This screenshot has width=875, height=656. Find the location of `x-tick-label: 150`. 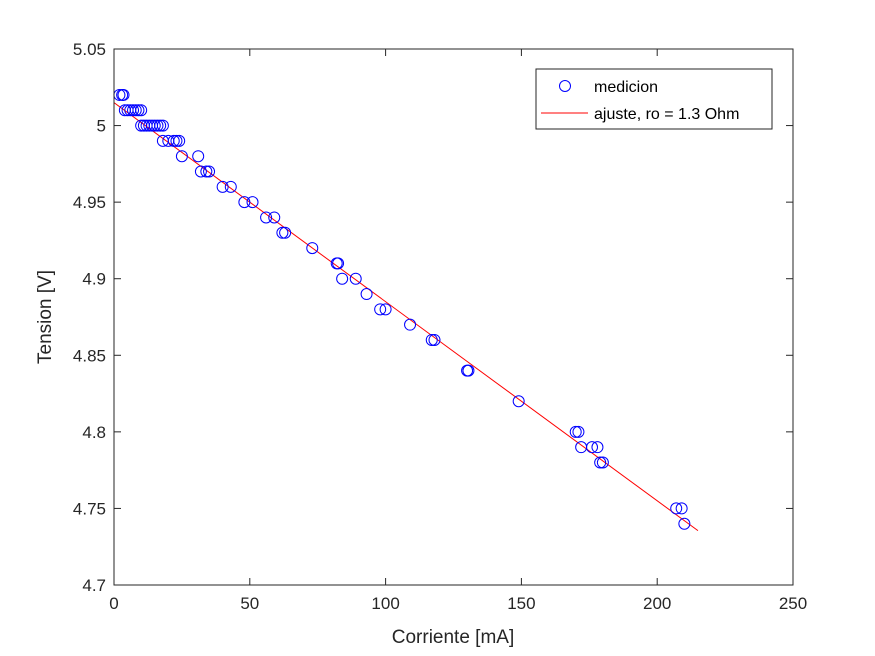

x-tick-label: 150 is located at coordinates (521, 603).